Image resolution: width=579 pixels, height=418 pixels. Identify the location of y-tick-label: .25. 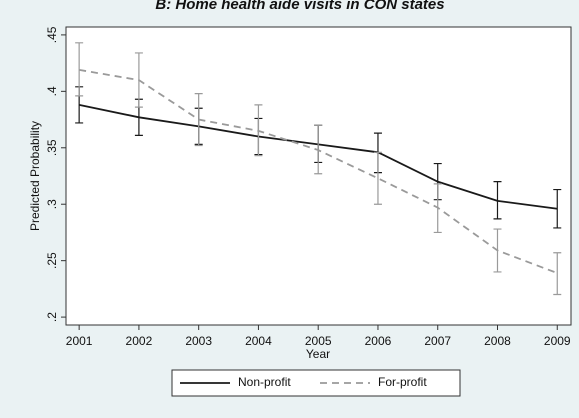
(52, 260).